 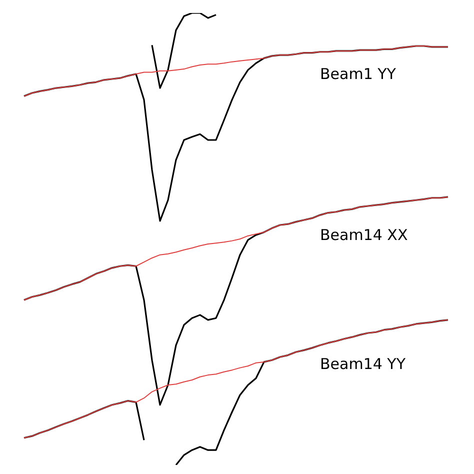 I want to click on series-label: Beam1 YY, so click(x=358, y=73).